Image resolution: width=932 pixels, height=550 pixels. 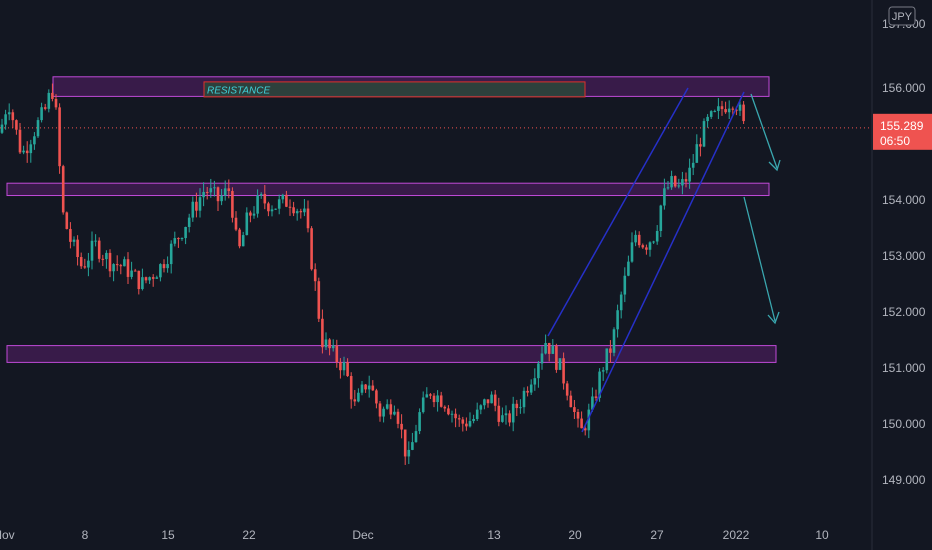 What do you see at coordinates (7, 535) in the screenshot?
I see `x-tick-label: Nov` at bounding box center [7, 535].